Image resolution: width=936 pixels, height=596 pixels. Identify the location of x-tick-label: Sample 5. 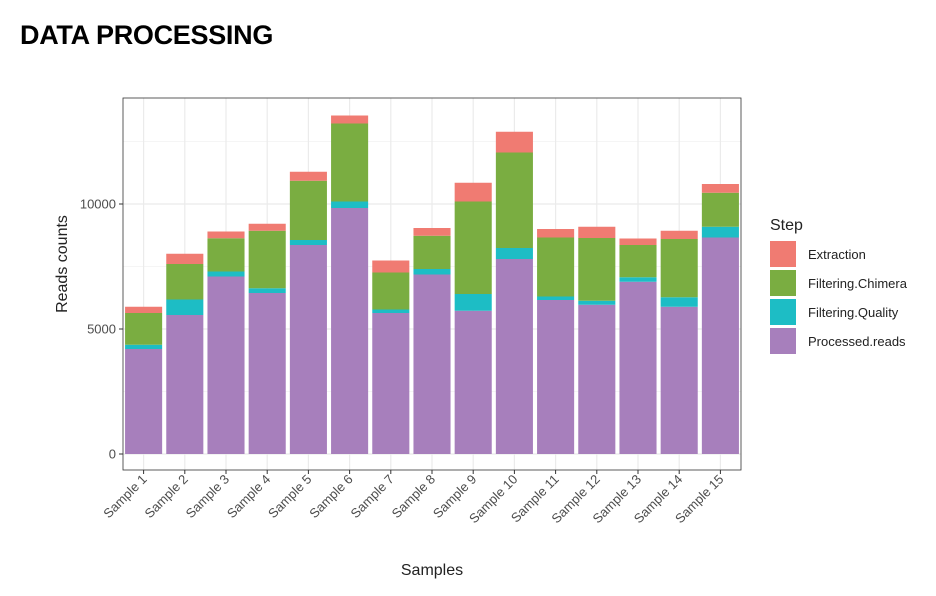
(289, 496).